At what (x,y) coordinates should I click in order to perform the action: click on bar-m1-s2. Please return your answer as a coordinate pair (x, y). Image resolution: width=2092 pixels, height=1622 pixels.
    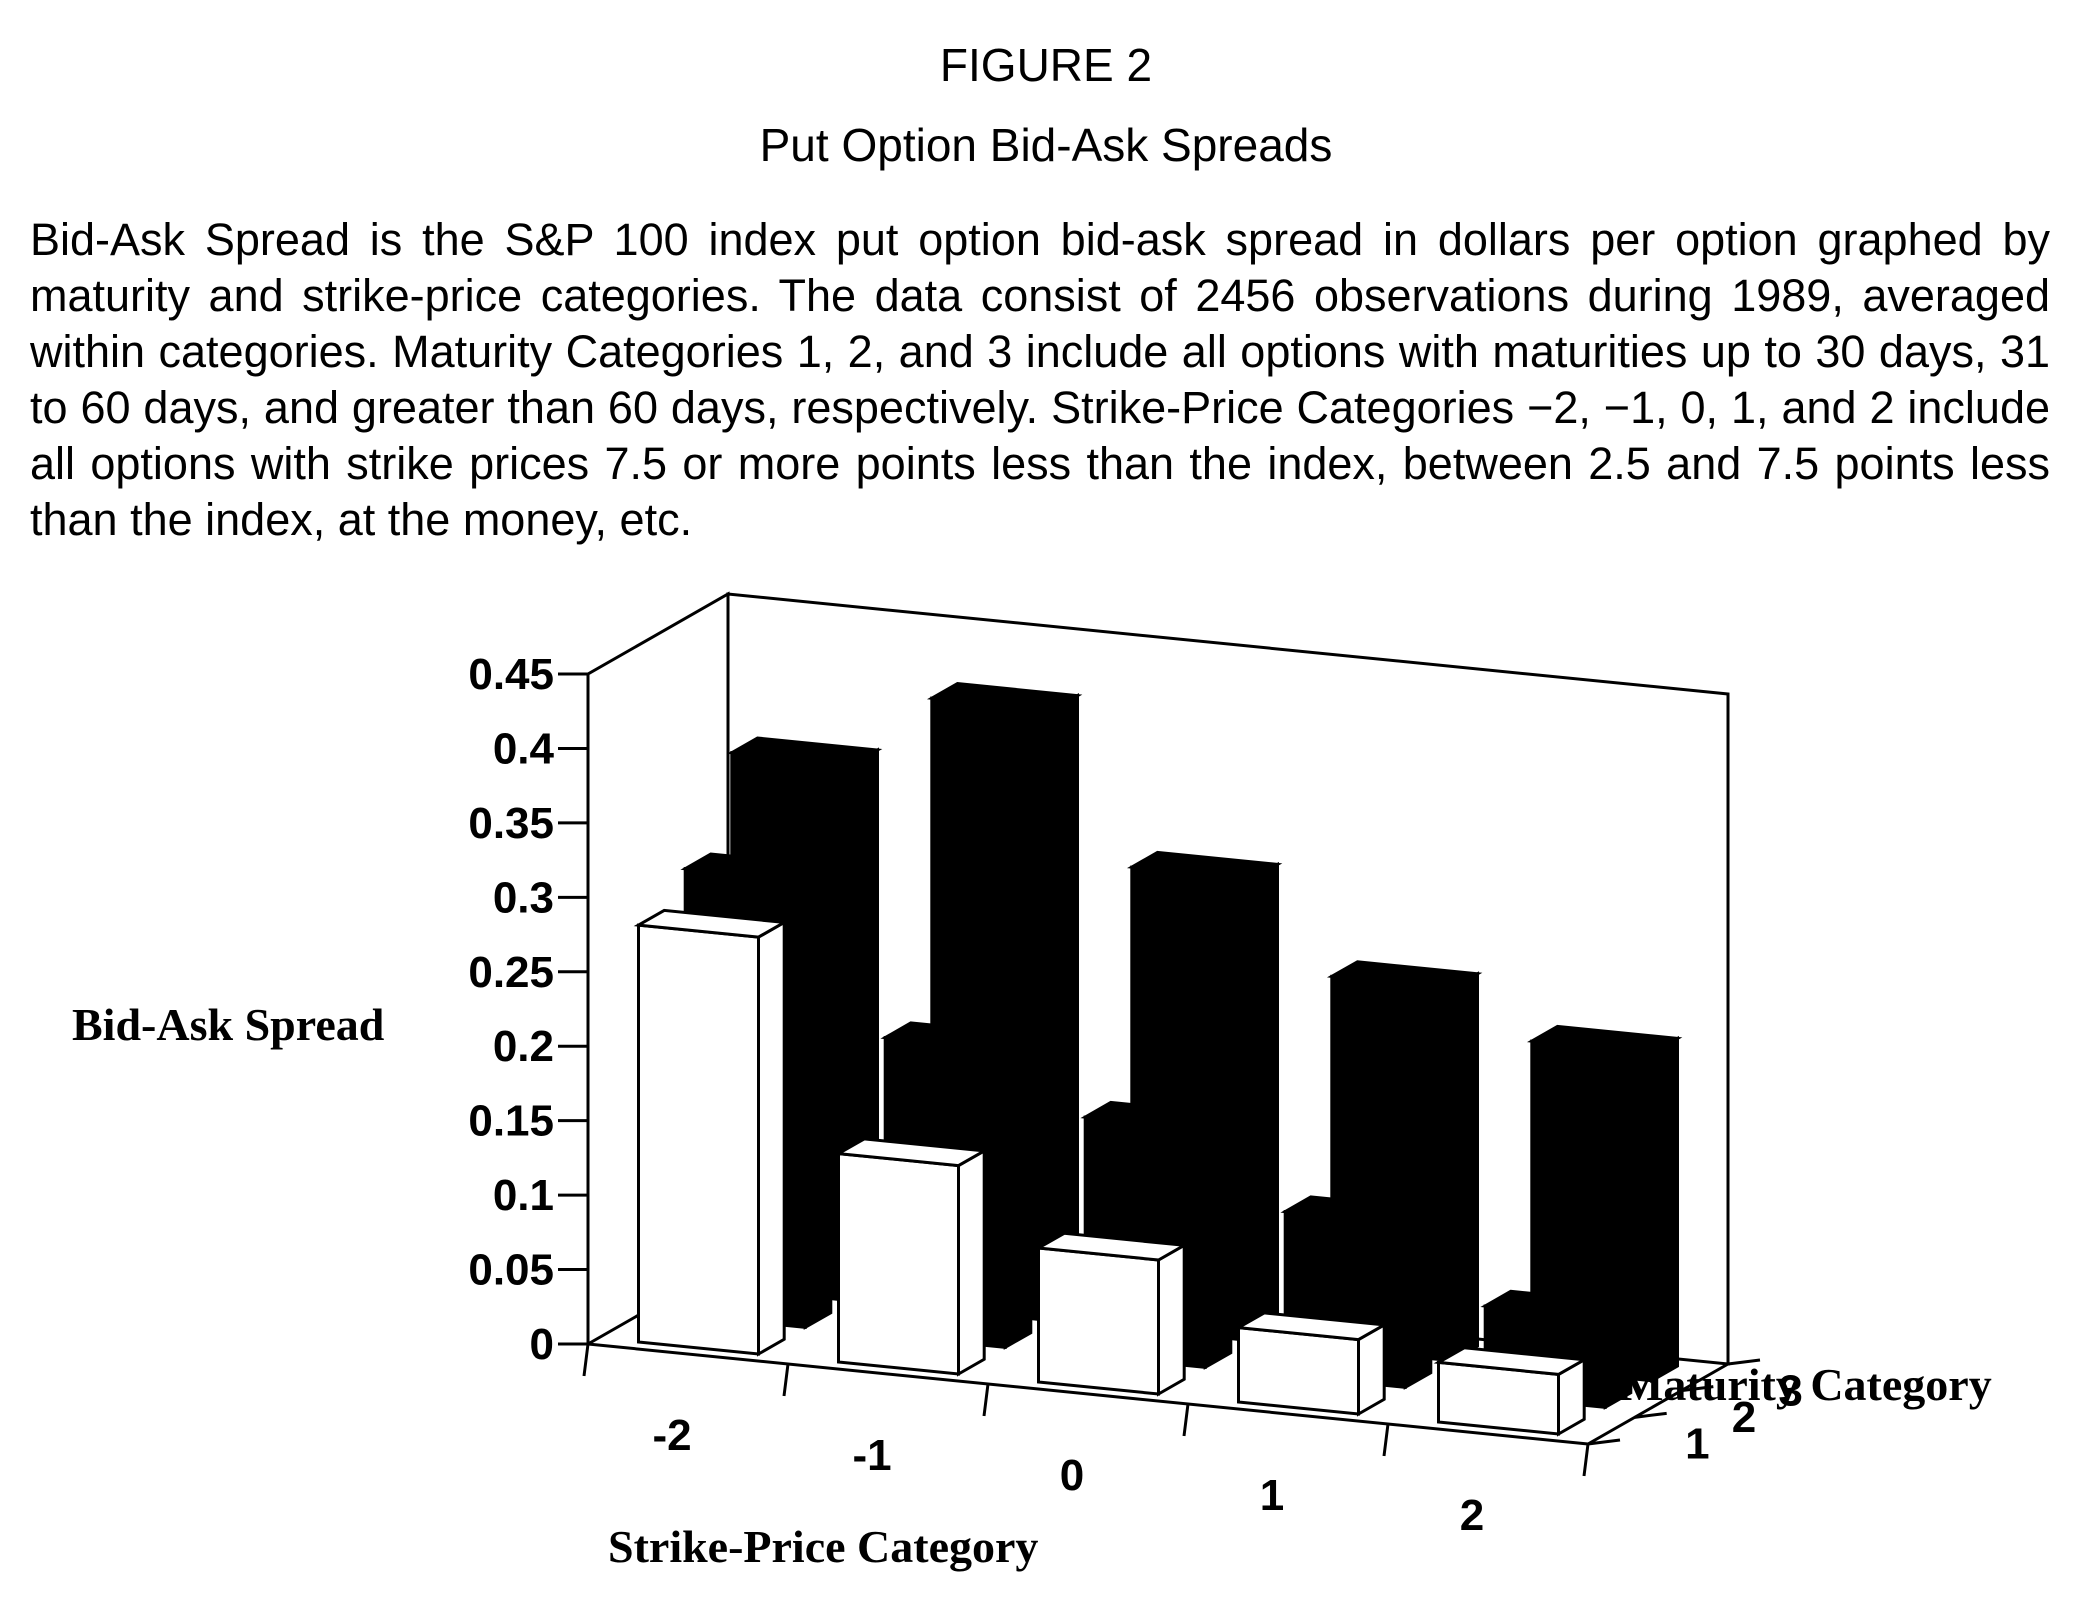
    Looking at the image, I should click on (1511, 1391).